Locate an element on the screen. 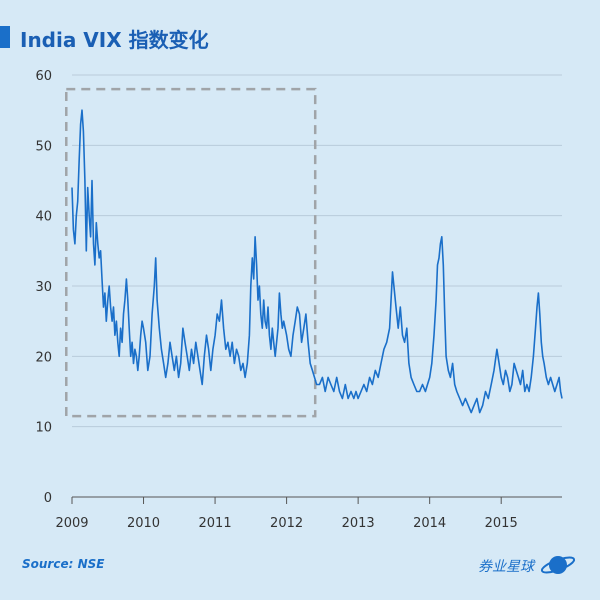 The height and width of the screenshot is (600, 600). title-accent-bar is located at coordinates (5, 37).